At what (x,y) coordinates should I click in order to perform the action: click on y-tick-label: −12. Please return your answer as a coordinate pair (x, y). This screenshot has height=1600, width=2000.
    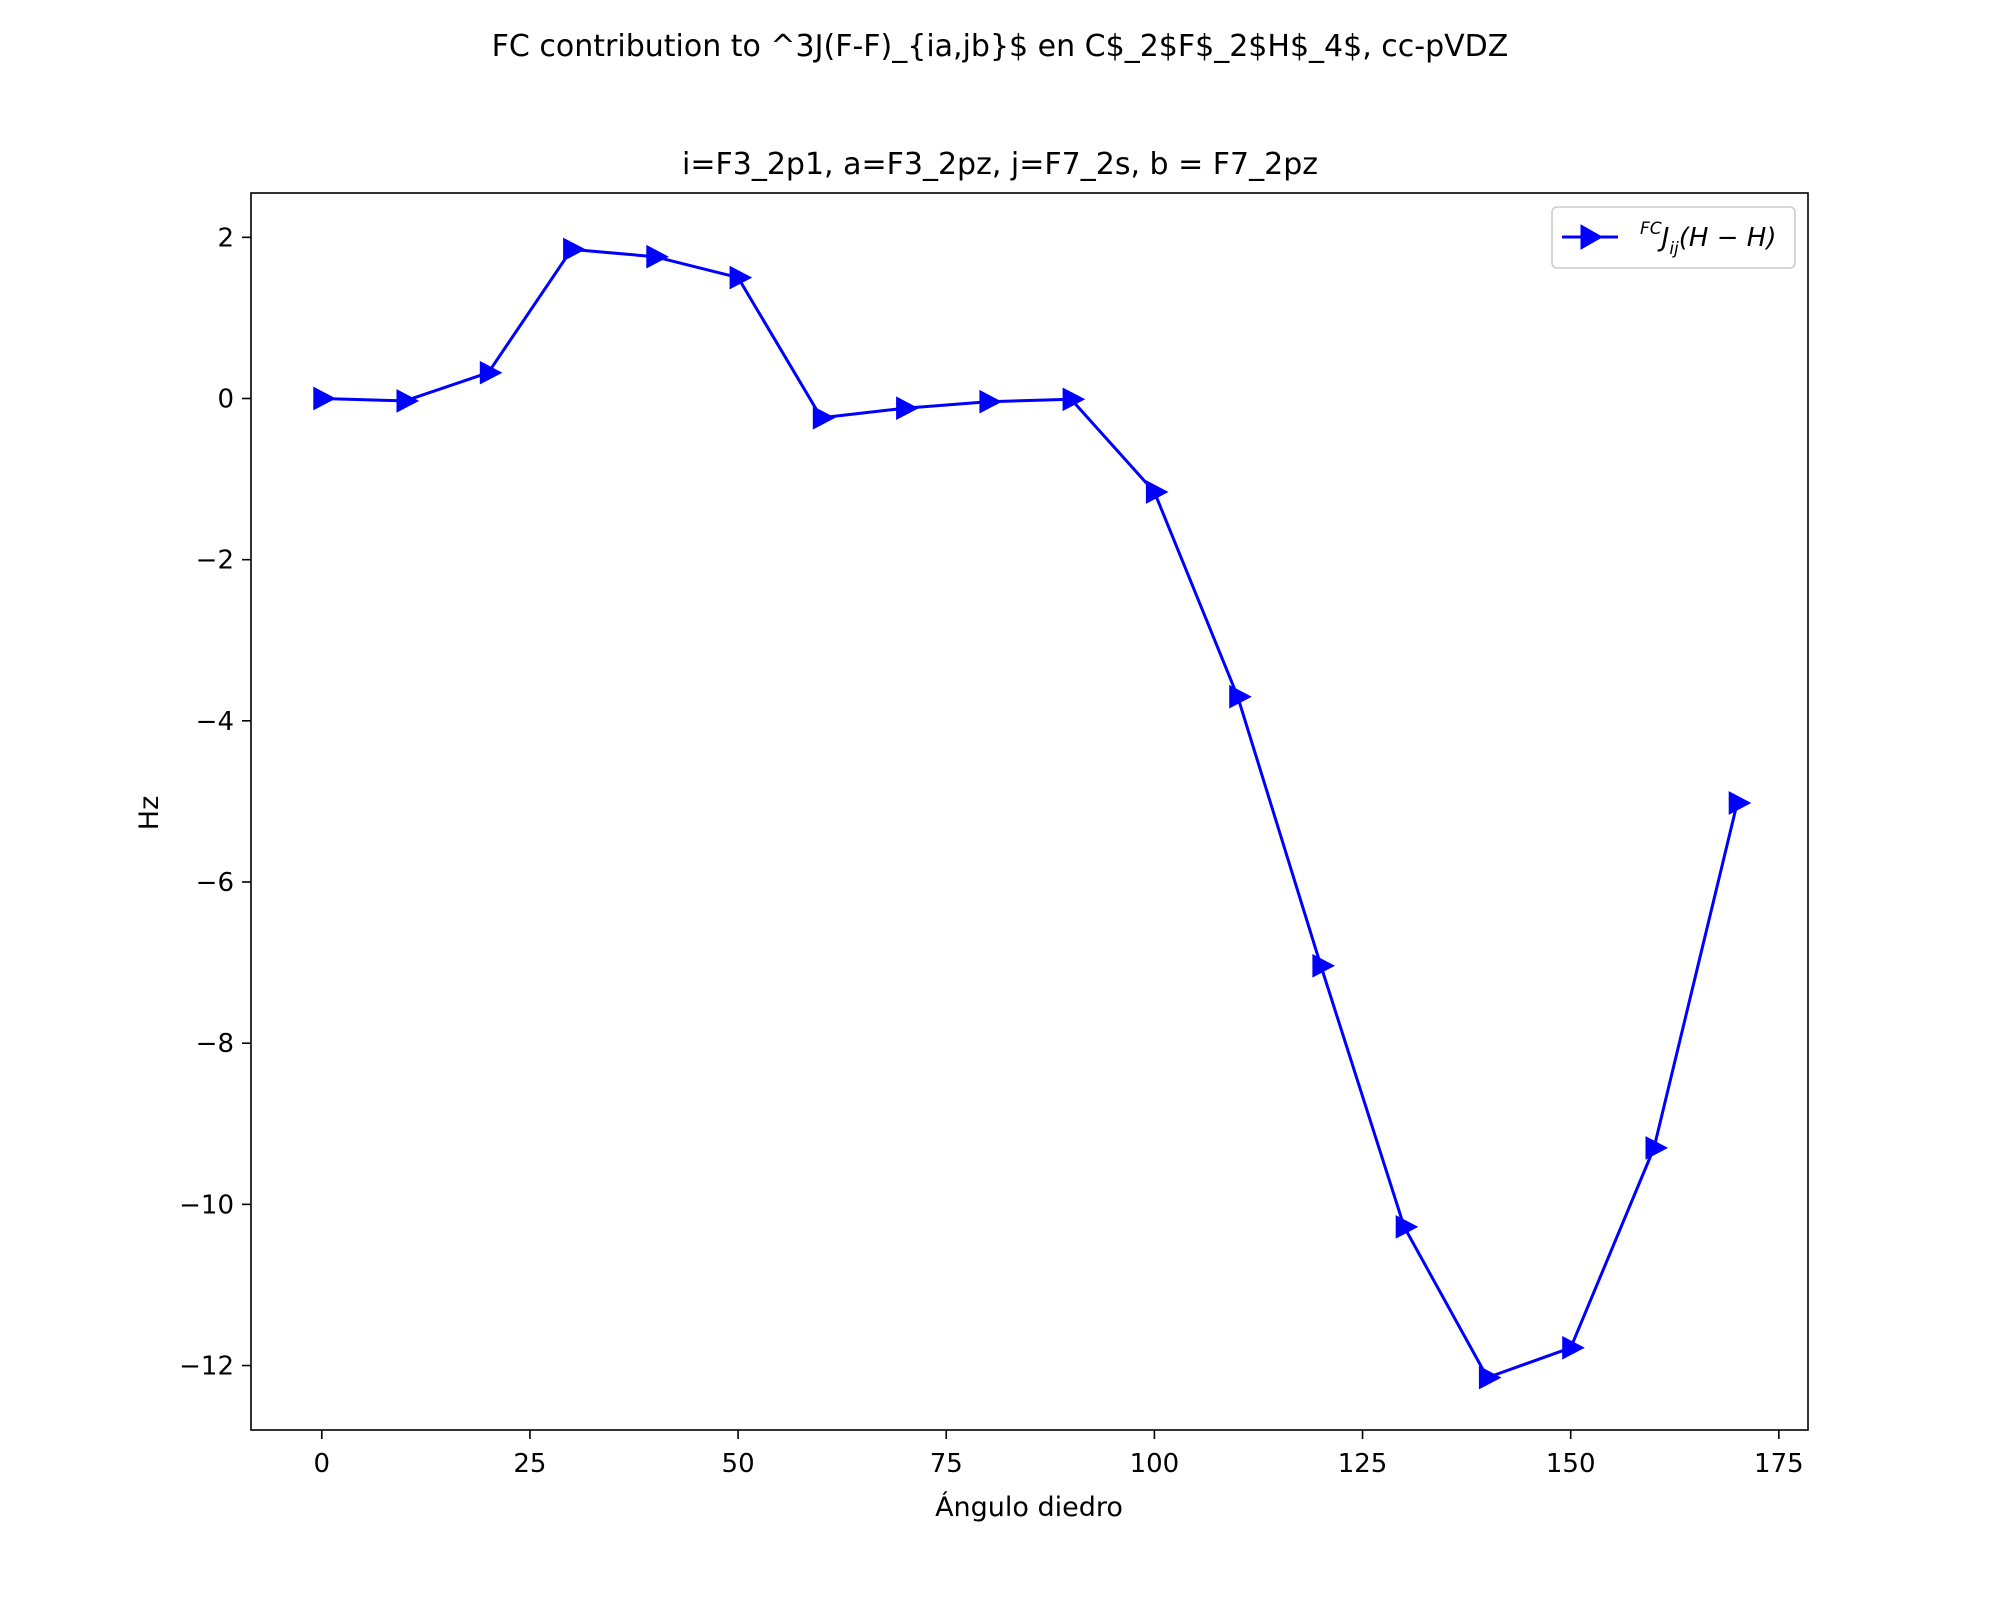
    Looking at the image, I should click on (206, 1367).